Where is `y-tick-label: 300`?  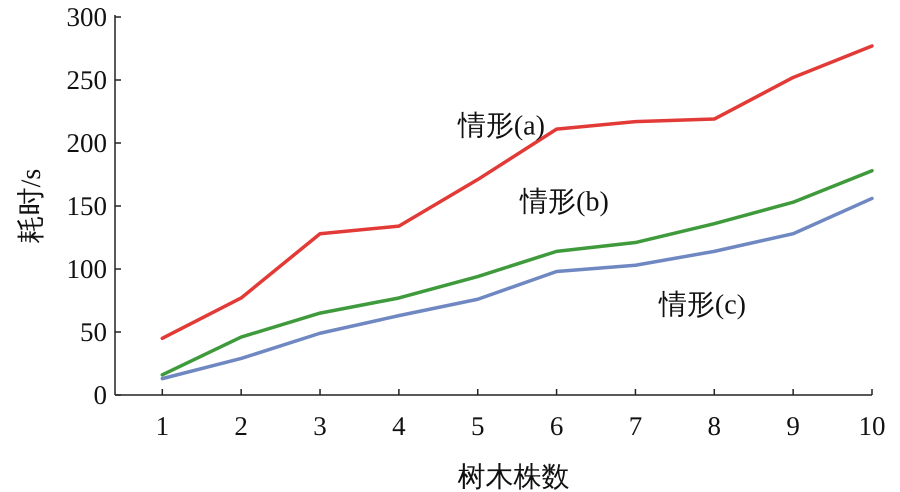
y-tick-label: 300 is located at coordinates (86, 17).